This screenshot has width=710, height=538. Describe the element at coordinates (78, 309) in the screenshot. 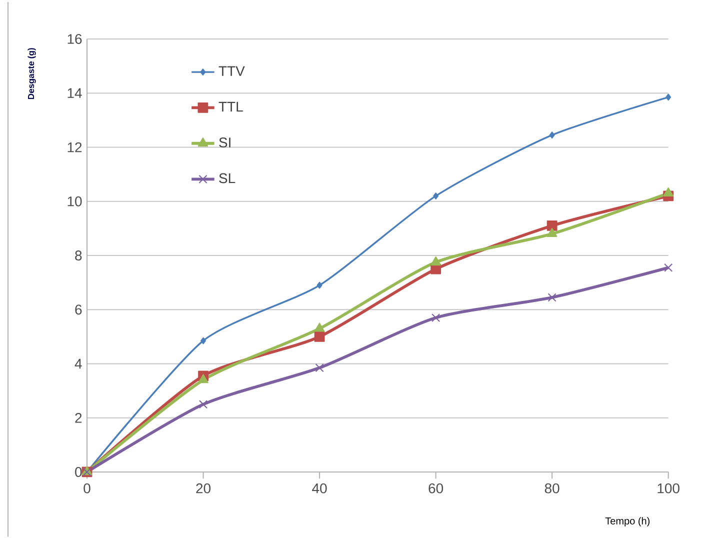

I see `y-tick-label: 6` at that location.